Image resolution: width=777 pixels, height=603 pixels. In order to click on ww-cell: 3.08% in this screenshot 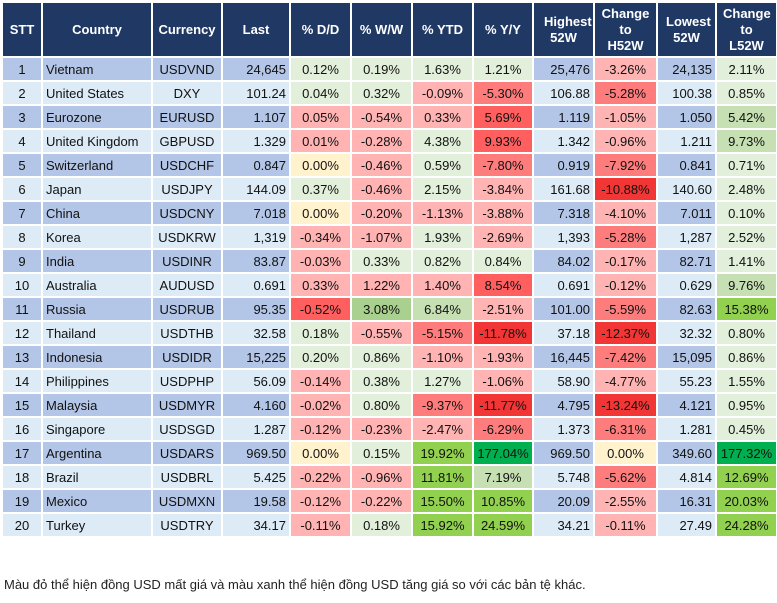, I will do `click(381, 309)`.